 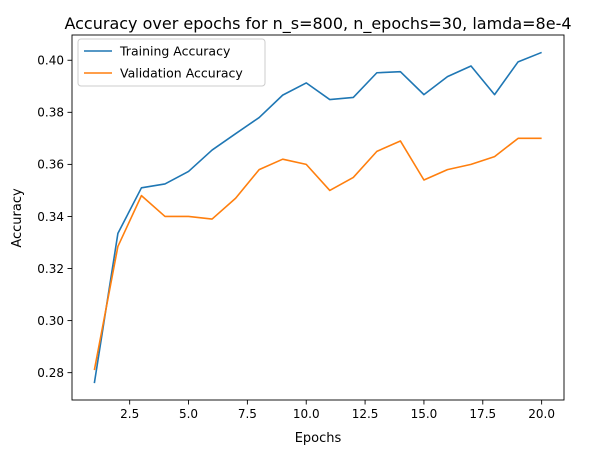 I want to click on y-tick-label: 0.28, so click(x=50, y=373).